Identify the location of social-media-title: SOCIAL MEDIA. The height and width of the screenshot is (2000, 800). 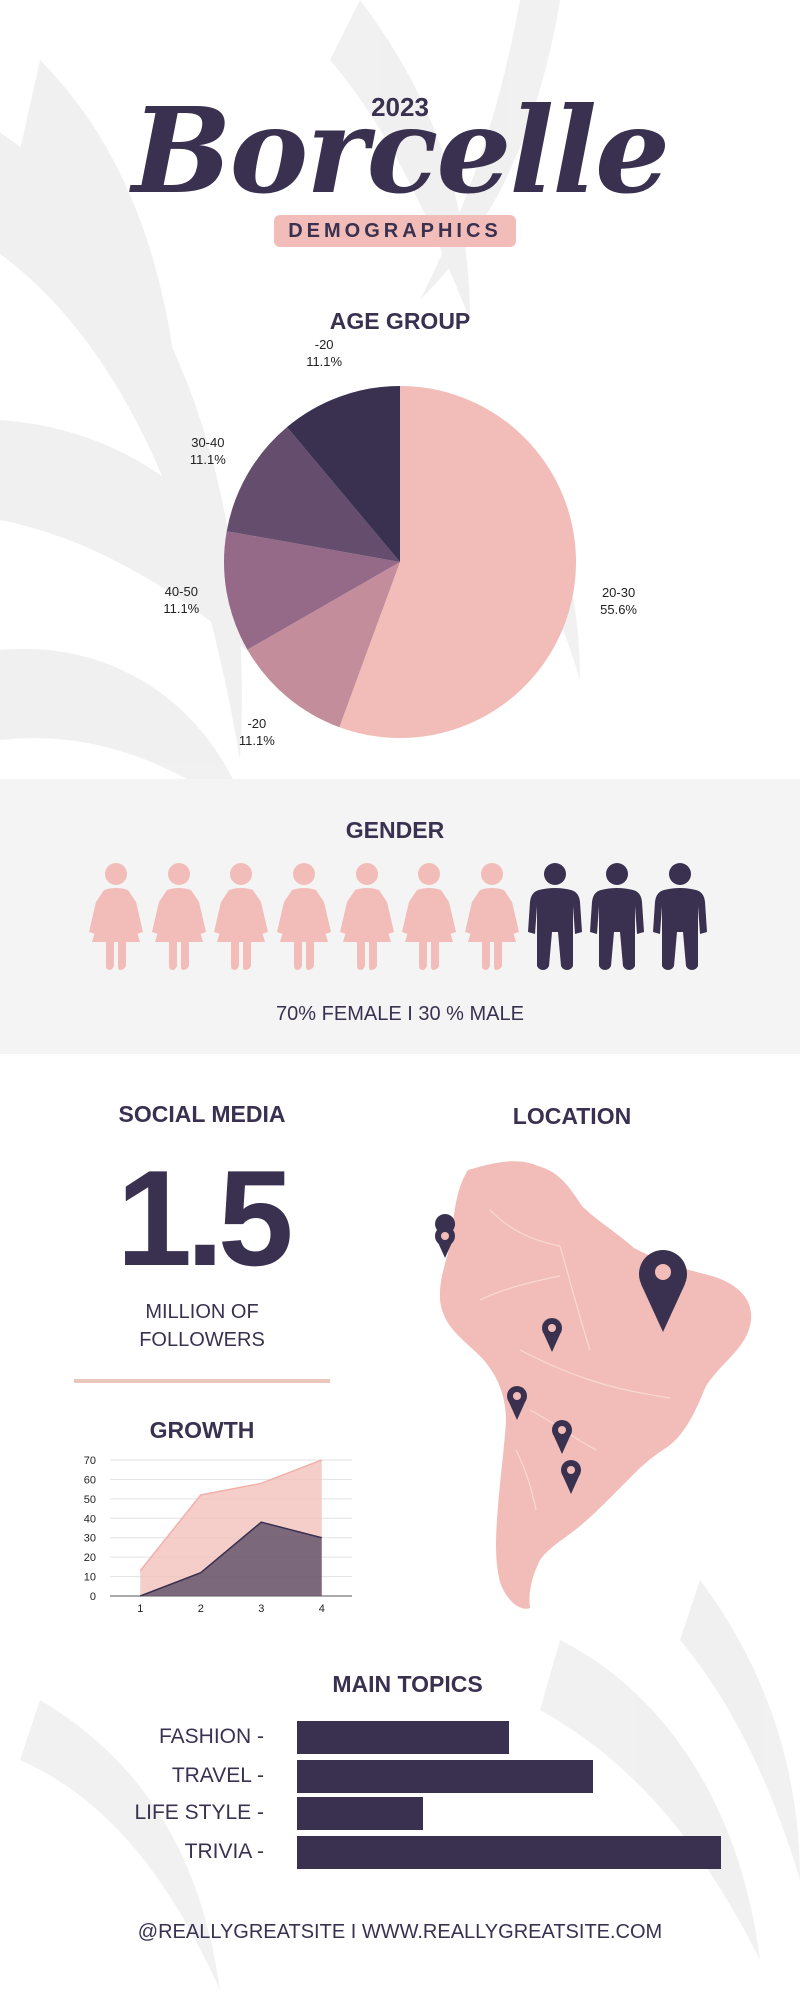
(202, 1114).